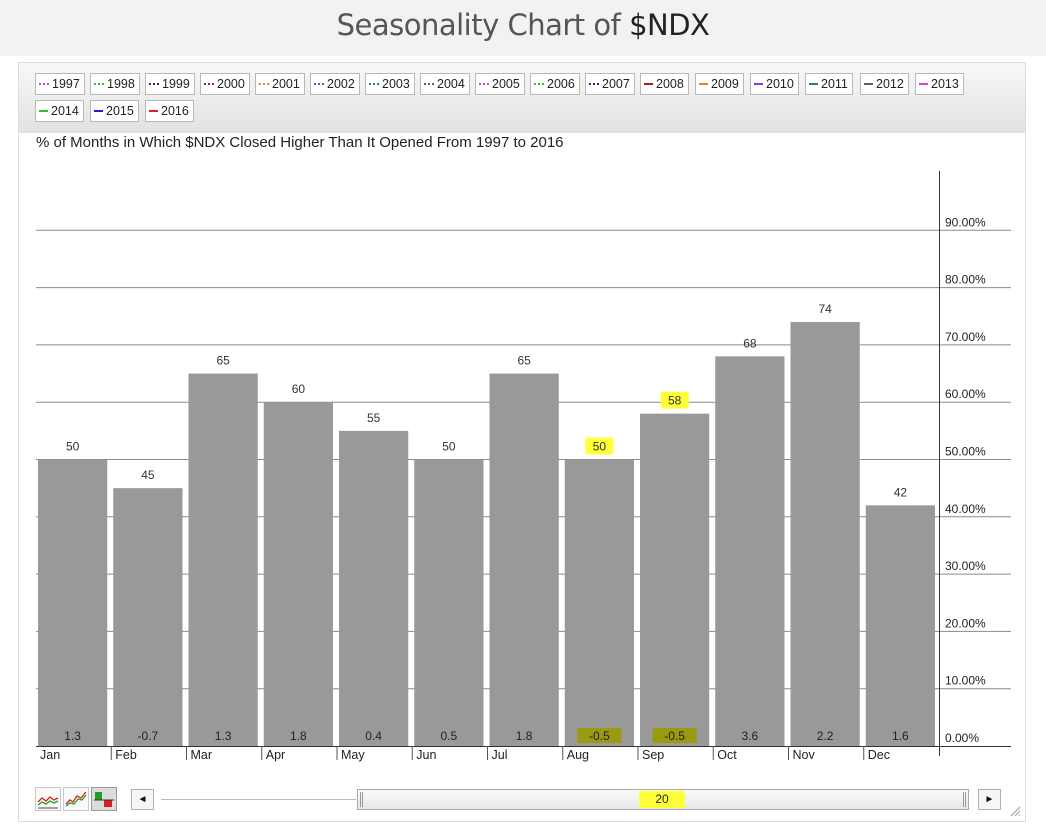  Describe the element at coordinates (965, 623) in the screenshot. I see `y-tick-label: 20.00%` at that location.